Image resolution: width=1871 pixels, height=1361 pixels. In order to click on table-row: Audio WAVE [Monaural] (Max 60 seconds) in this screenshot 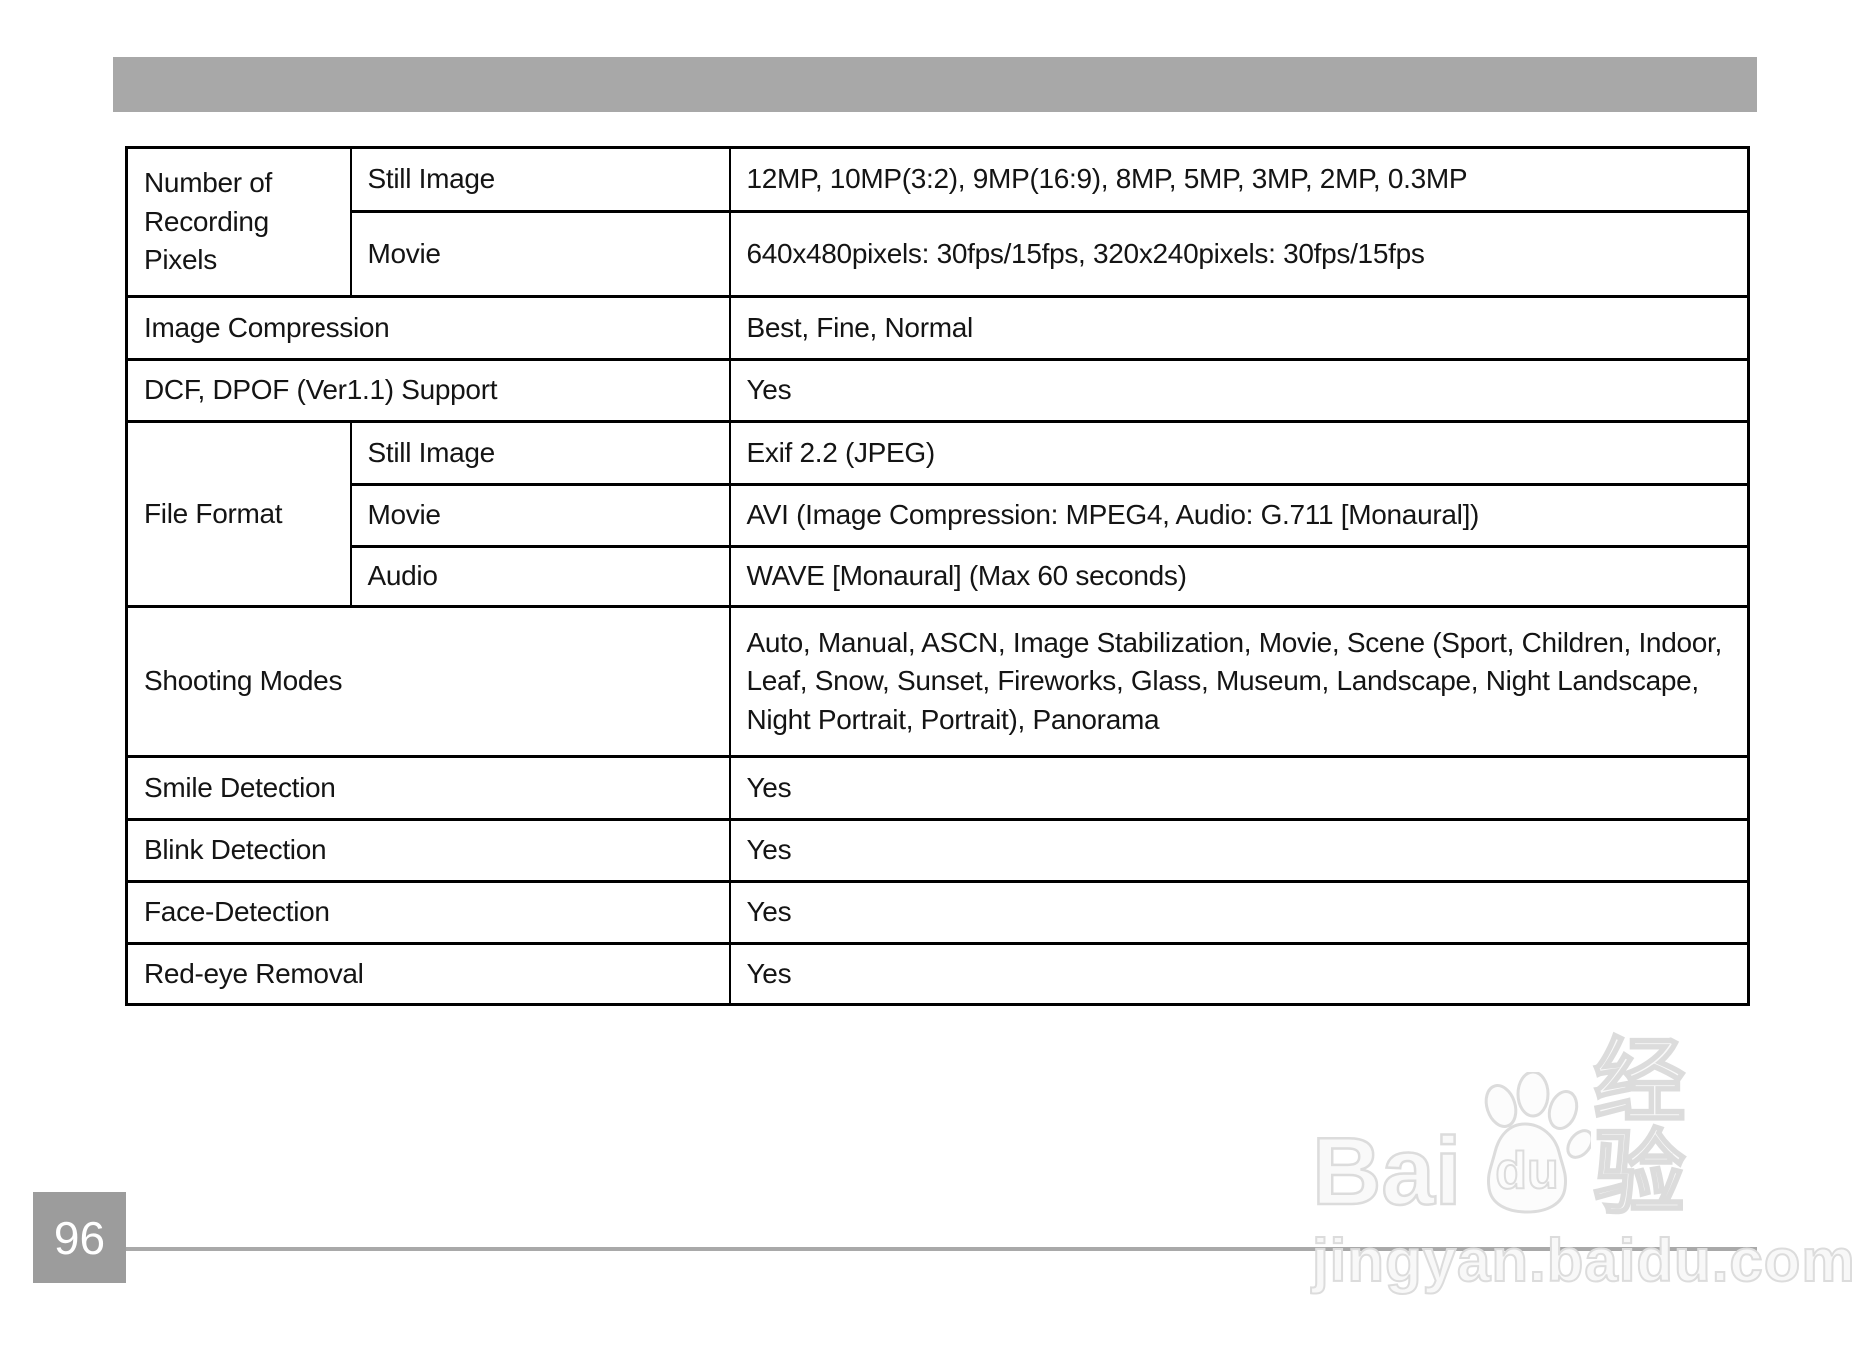, I will do `click(938, 576)`.